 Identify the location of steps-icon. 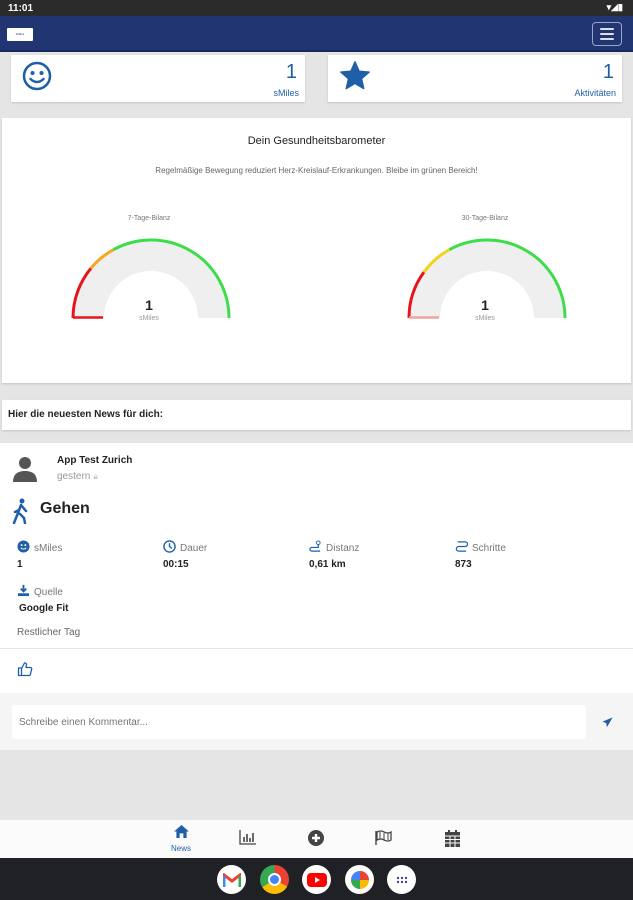
(461, 547).